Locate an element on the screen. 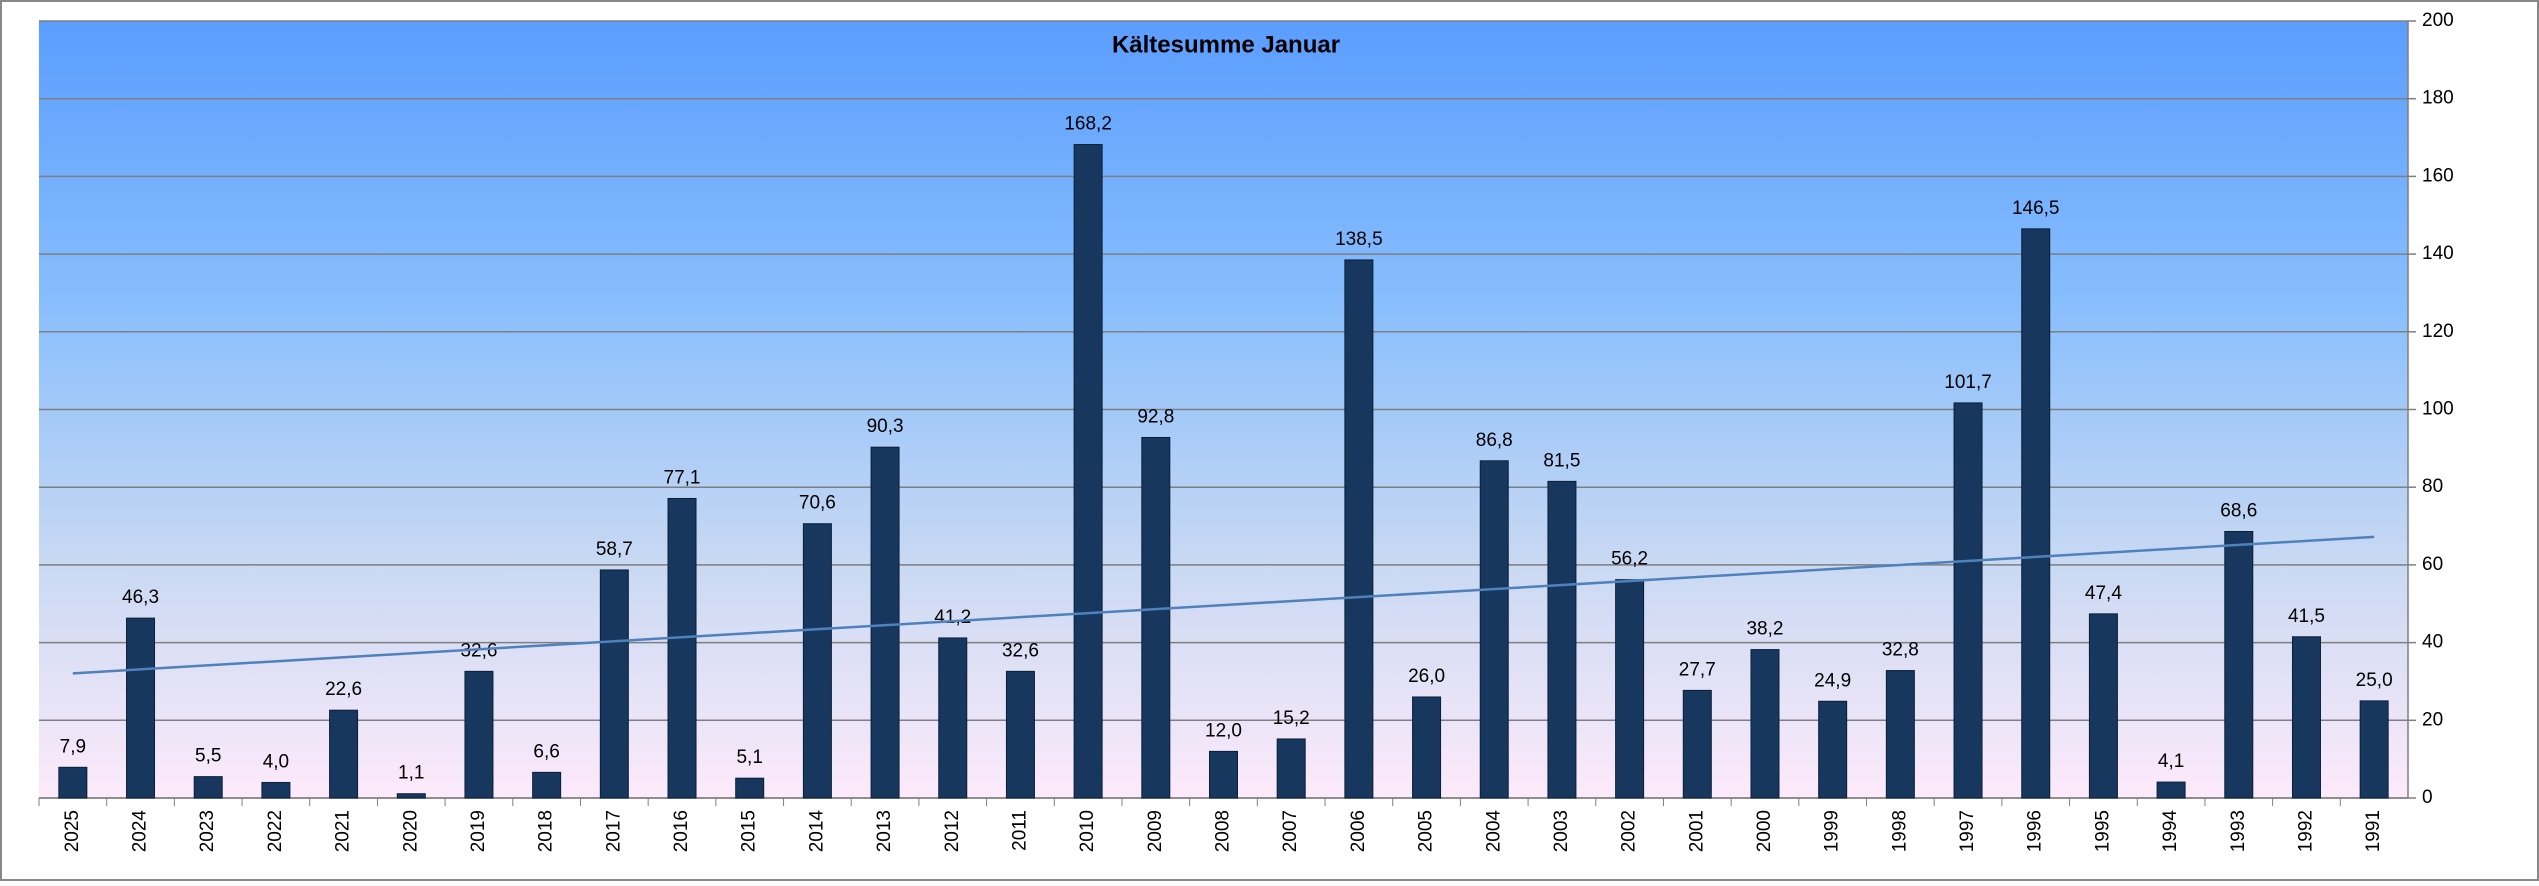 This screenshot has height=886, width=2539. data-label: 70,6 is located at coordinates (817, 503).